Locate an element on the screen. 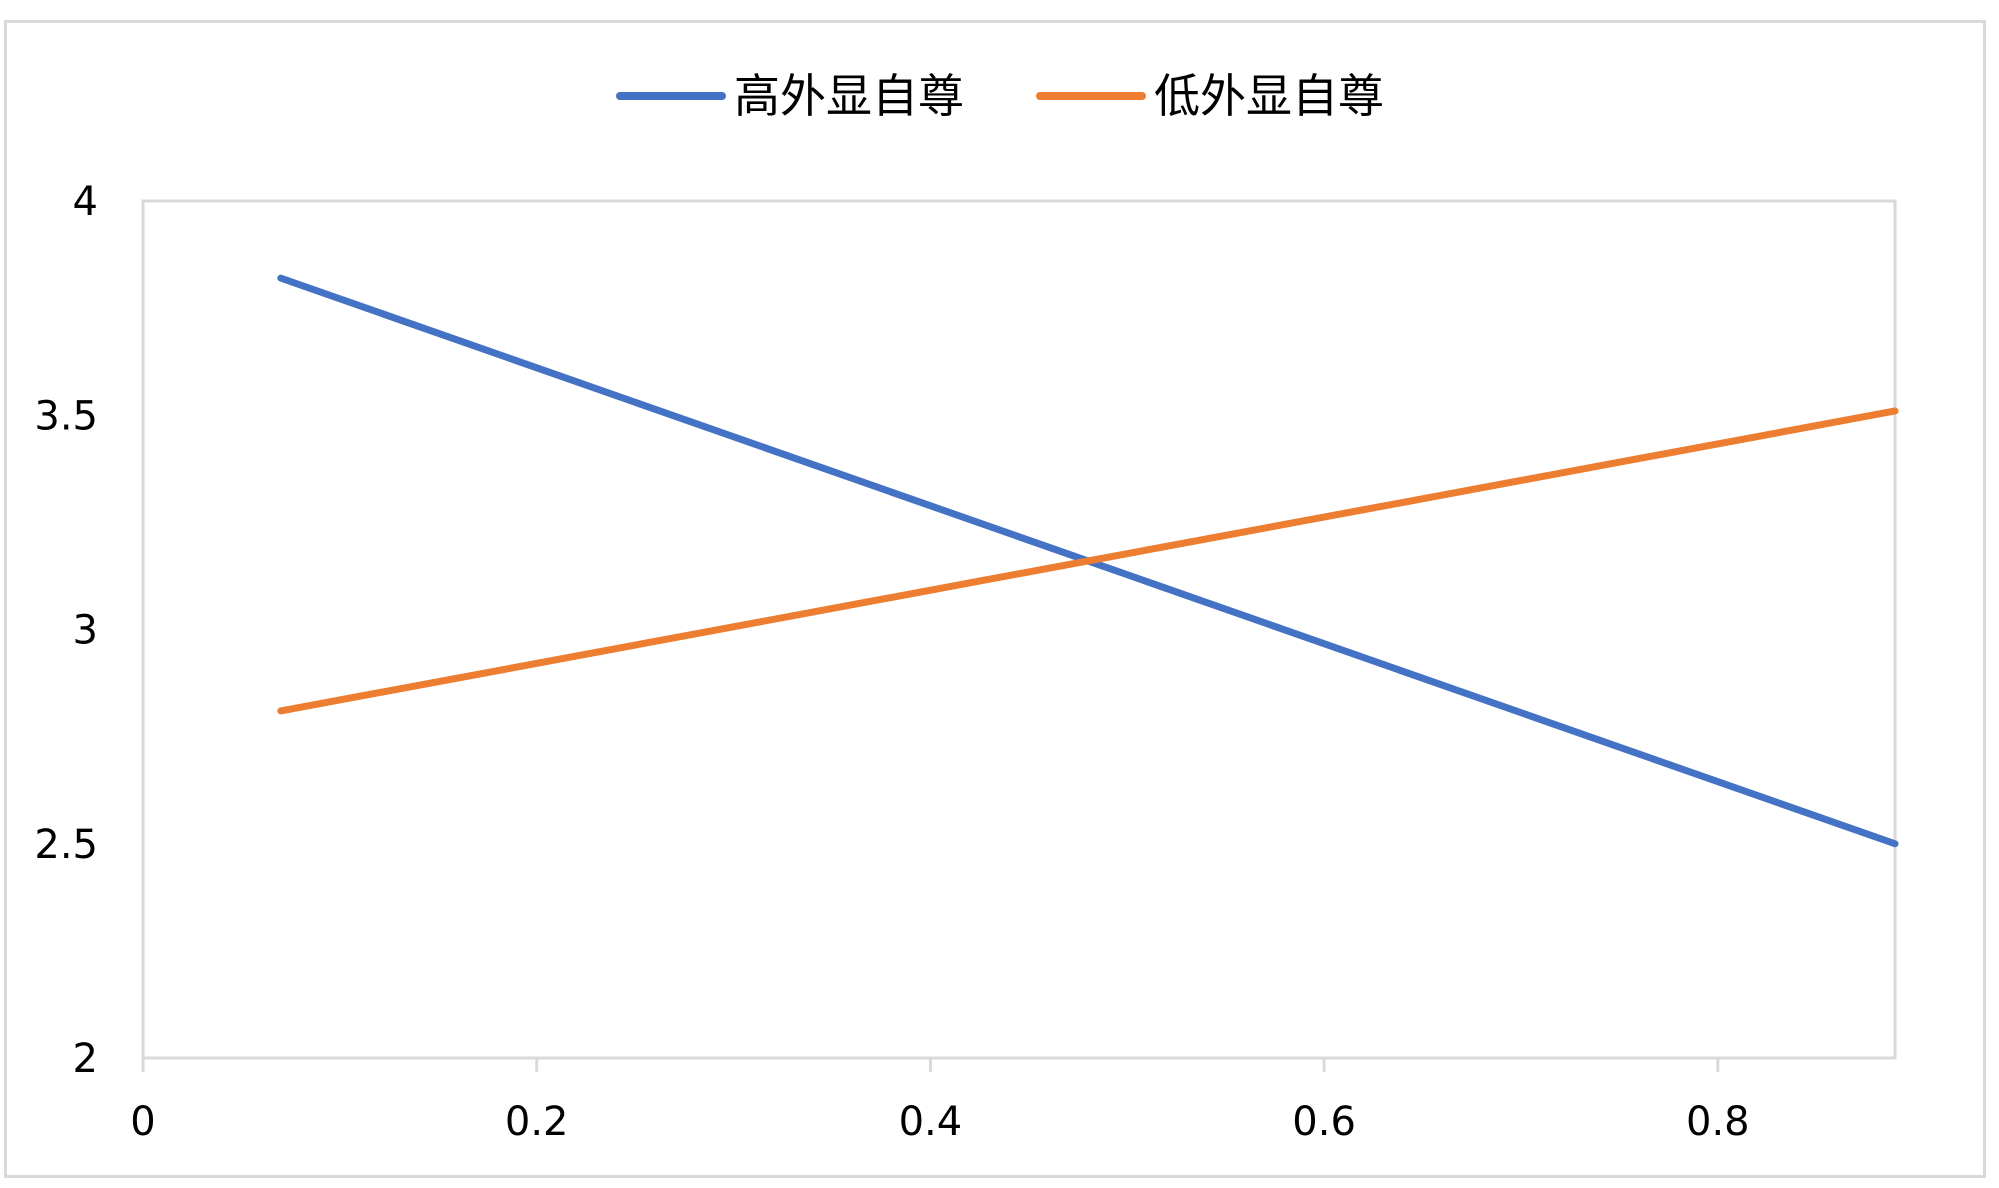  legend-label-low: 低外显自尊 is located at coordinates (1269, 96).